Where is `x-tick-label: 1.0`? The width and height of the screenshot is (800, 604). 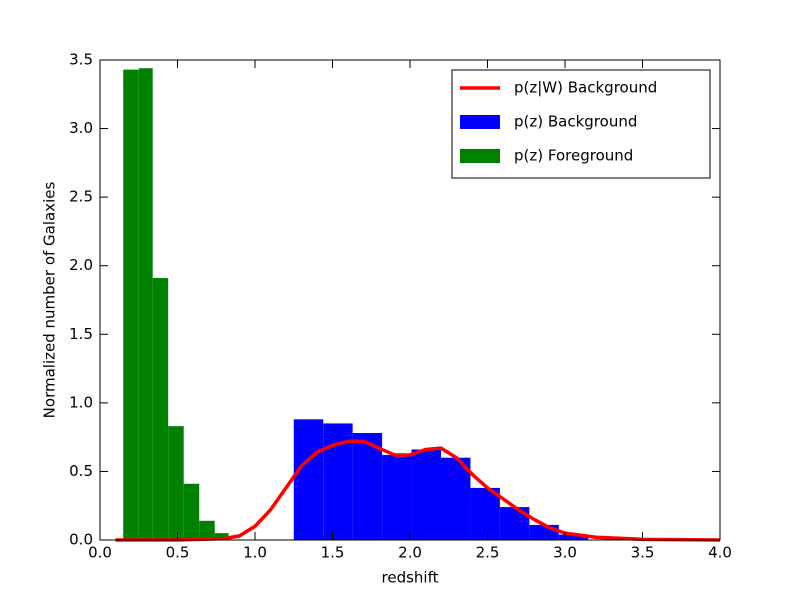
x-tick-label: 1.0 is located at coordinates (255, 553).